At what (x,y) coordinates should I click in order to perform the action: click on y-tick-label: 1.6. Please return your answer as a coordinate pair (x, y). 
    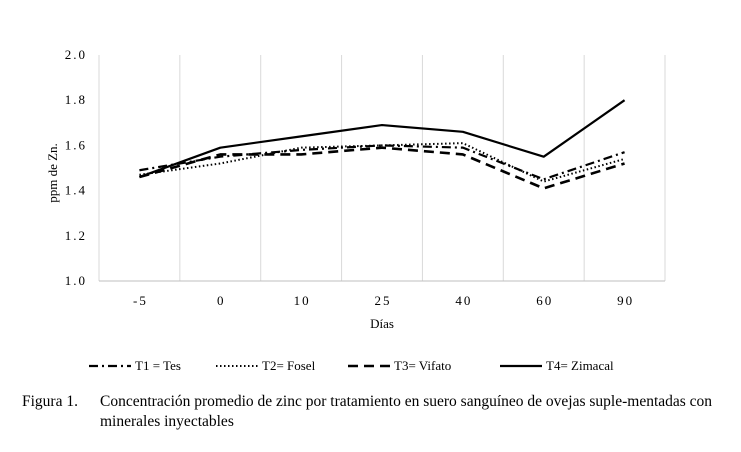
    Looking at the image, I should click on (76, 144).